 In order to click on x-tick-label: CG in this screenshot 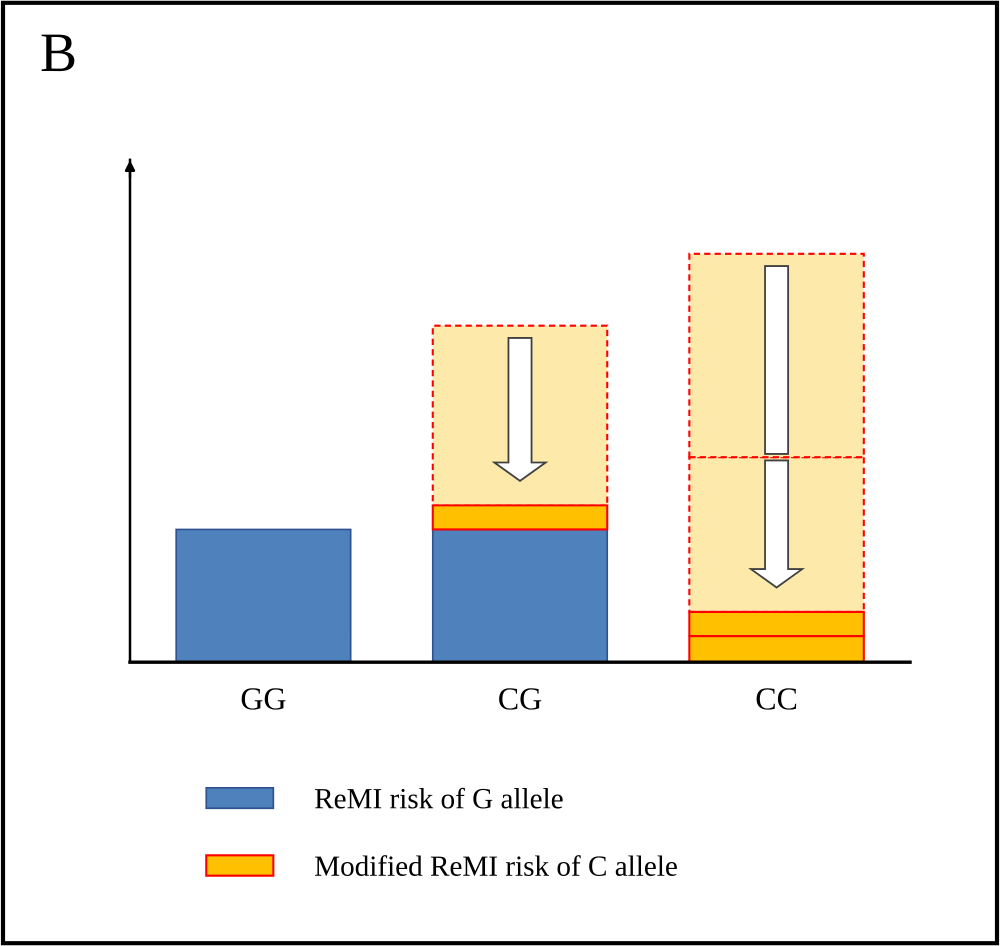, I will do `click(520, 699)`.